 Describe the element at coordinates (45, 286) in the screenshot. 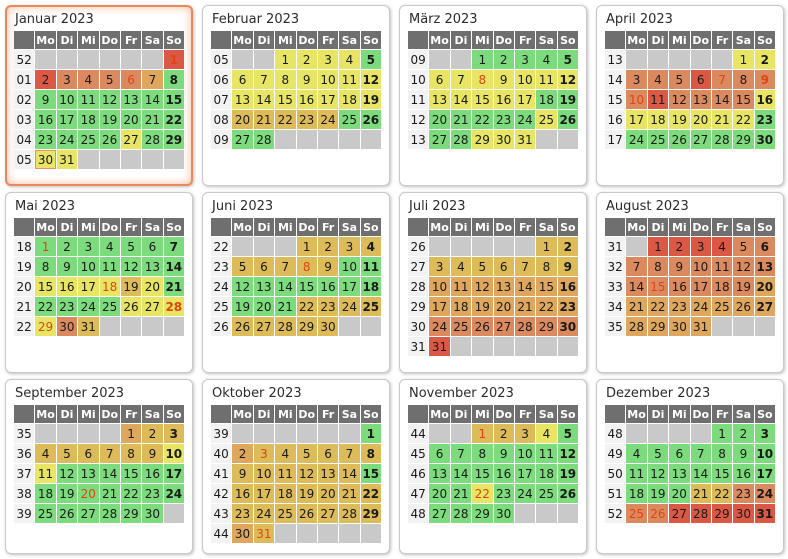

I see `day-cell: 15` at that location.